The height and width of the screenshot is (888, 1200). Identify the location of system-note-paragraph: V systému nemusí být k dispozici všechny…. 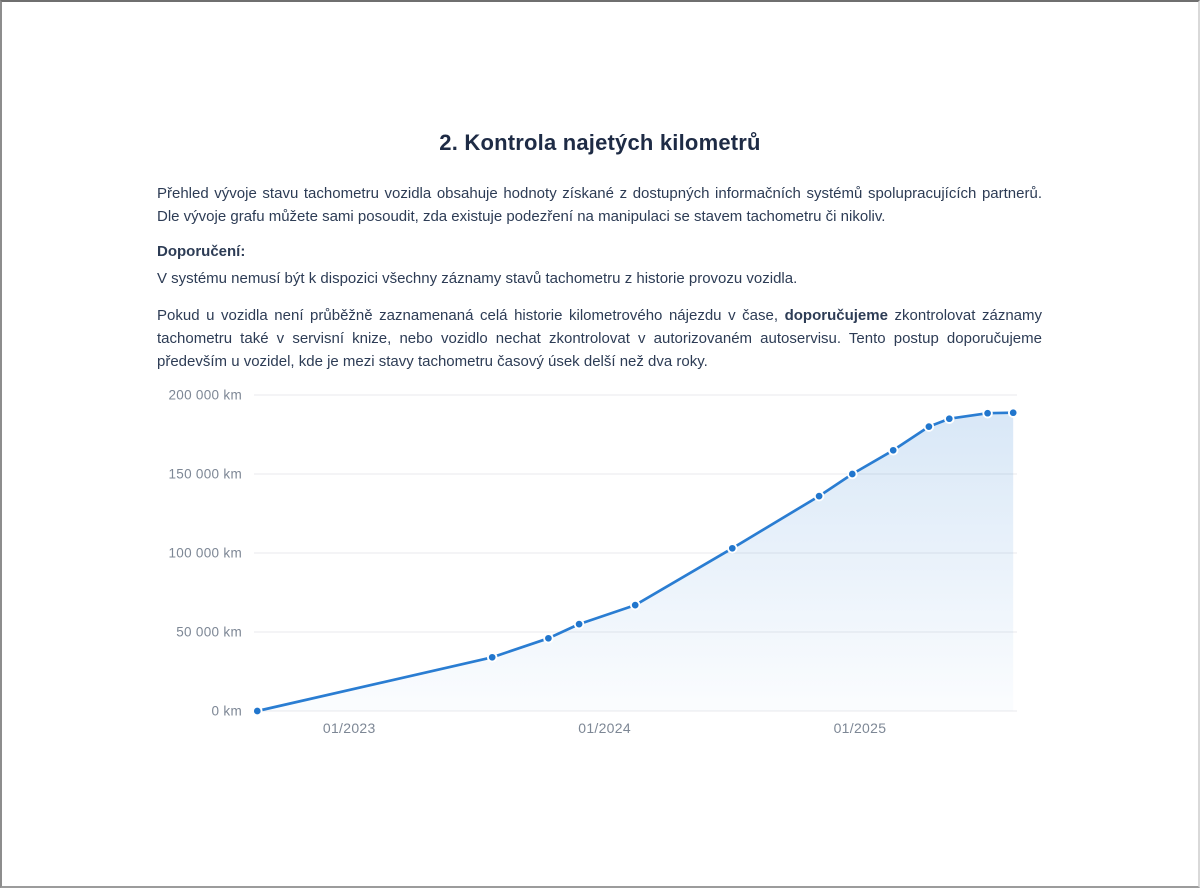
(477, 278).